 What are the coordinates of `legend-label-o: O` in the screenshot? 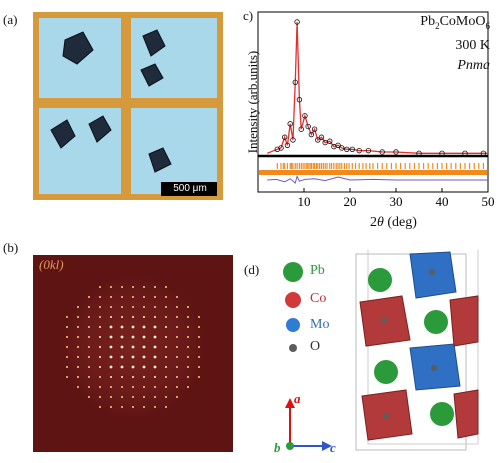 It's located at (315, 346).